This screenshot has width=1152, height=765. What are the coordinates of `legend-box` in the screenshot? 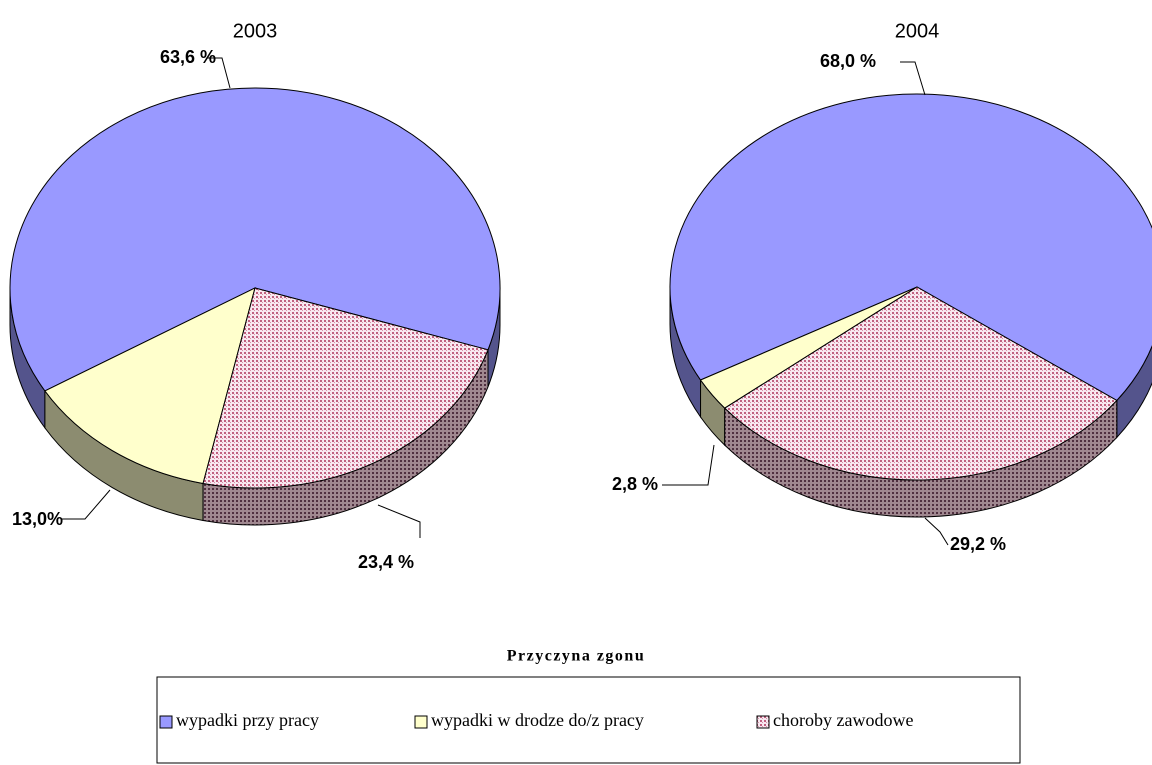 It's located at (588, 720).